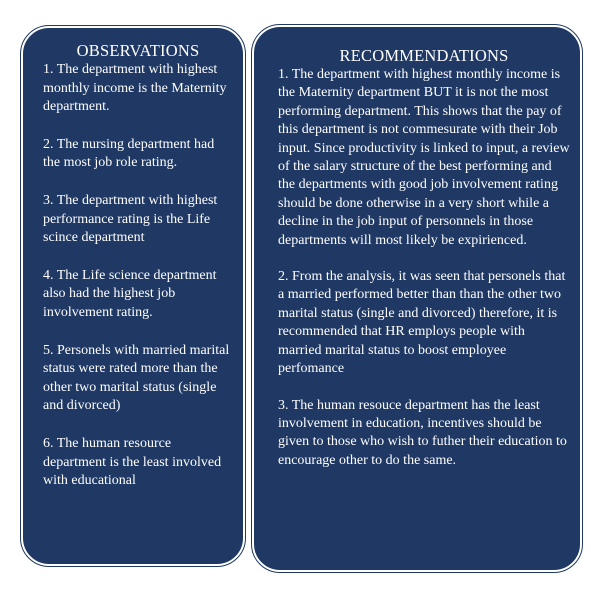 The width and height of the screenshot is (591, 596). What do you see at coordinates (424, 55) in the screenshot?
I see `recommendations-title: RECOMMENDATIONS` at bounding box center [424, 55].